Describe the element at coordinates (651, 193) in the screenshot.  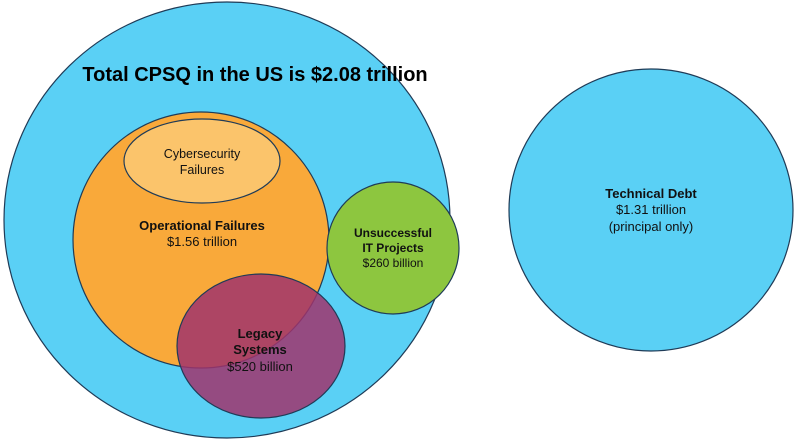
I see `technical-debt-name: Technical Debt` at that location.